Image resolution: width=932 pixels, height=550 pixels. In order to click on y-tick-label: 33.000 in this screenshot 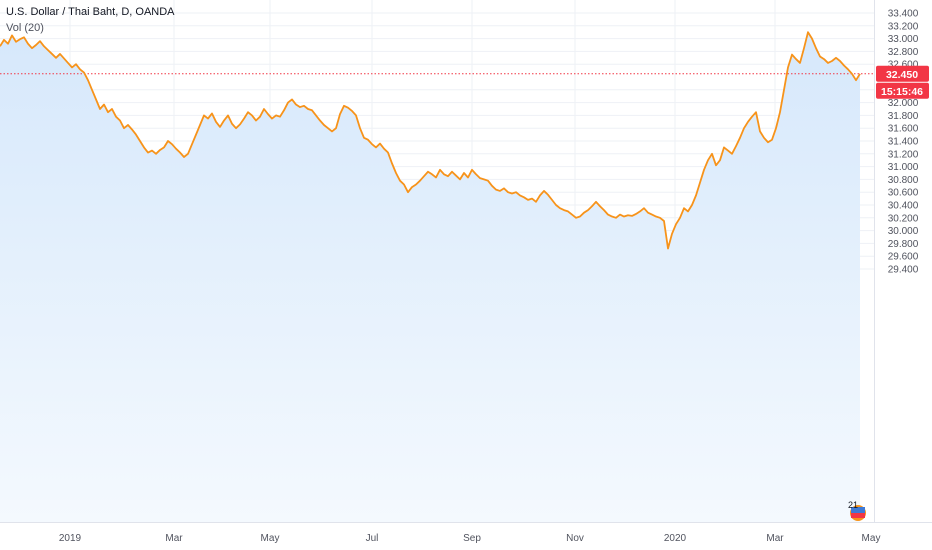, I will do `click(903, 39)`.